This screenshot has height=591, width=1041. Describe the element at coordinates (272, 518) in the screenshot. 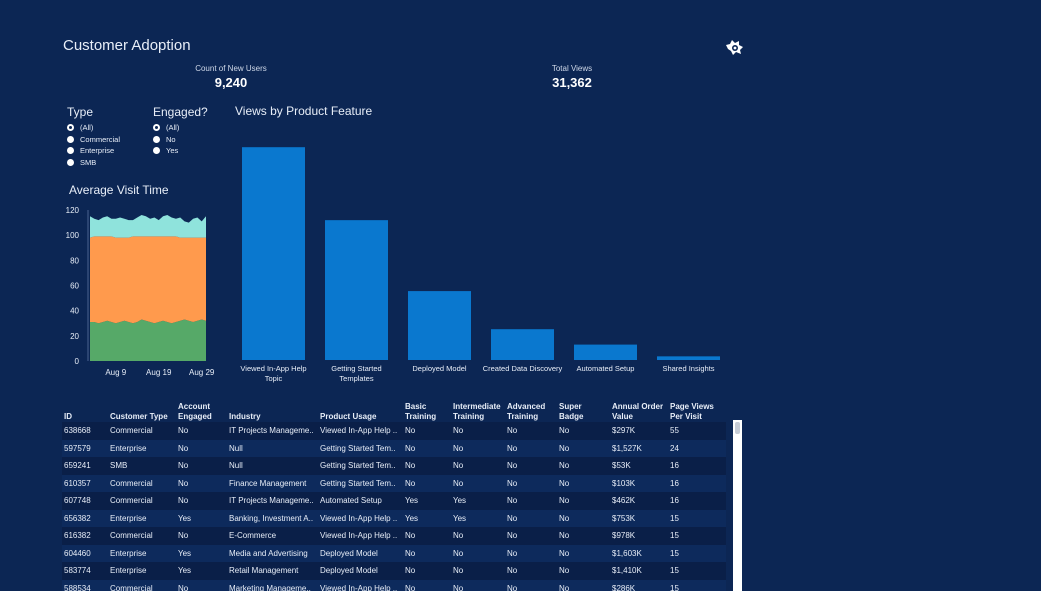

I see `table-cell: Banking, Investment A..` at that location.